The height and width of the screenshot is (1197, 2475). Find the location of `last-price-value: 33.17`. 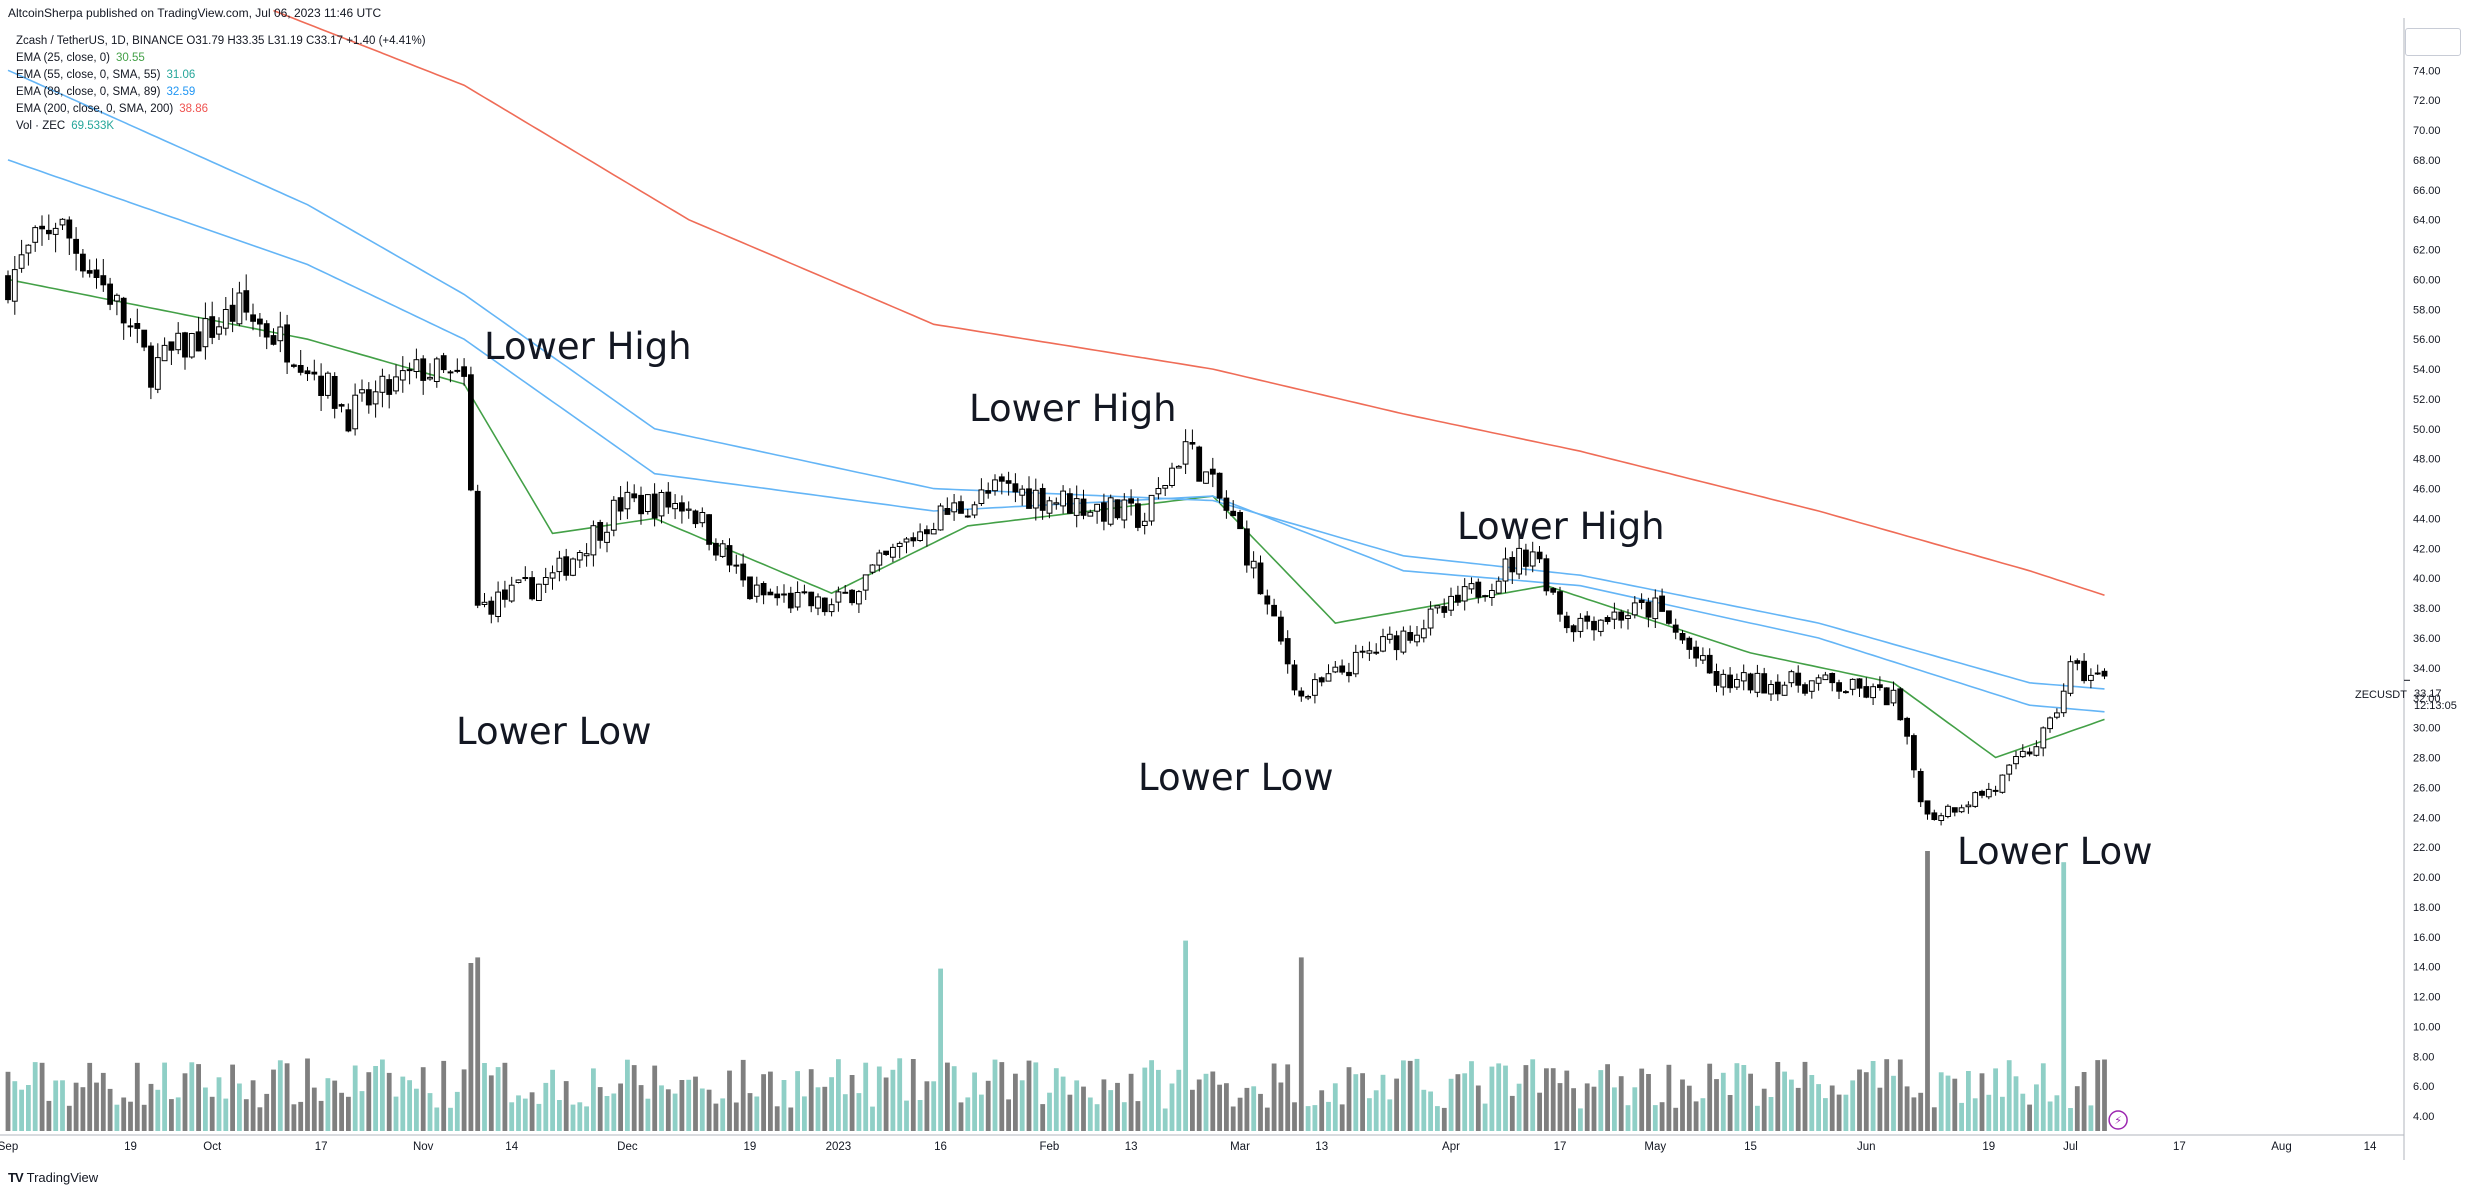

last-price-value: 33.17 is located at coordinates (2428, 694).